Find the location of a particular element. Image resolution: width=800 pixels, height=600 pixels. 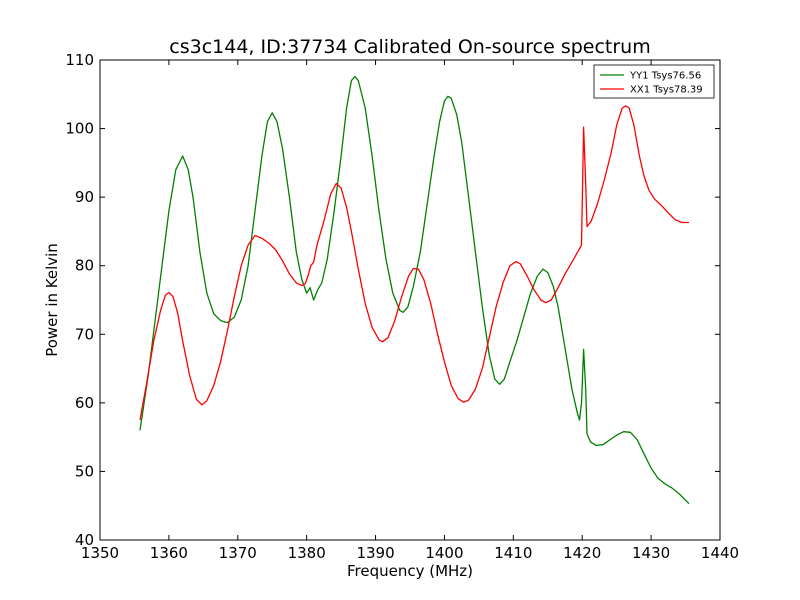

x-tick-label: 1410 is located at coordinates (513, 553).